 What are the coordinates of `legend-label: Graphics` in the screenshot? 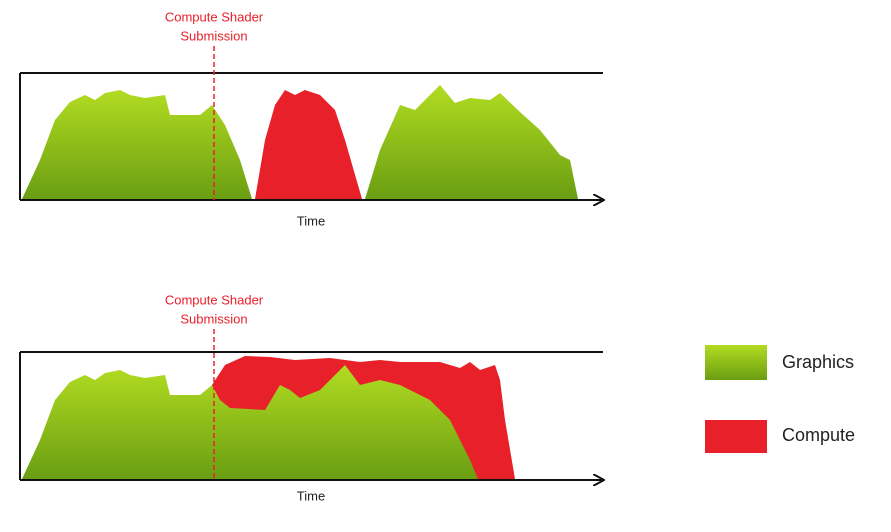 It's located at (818, 362).